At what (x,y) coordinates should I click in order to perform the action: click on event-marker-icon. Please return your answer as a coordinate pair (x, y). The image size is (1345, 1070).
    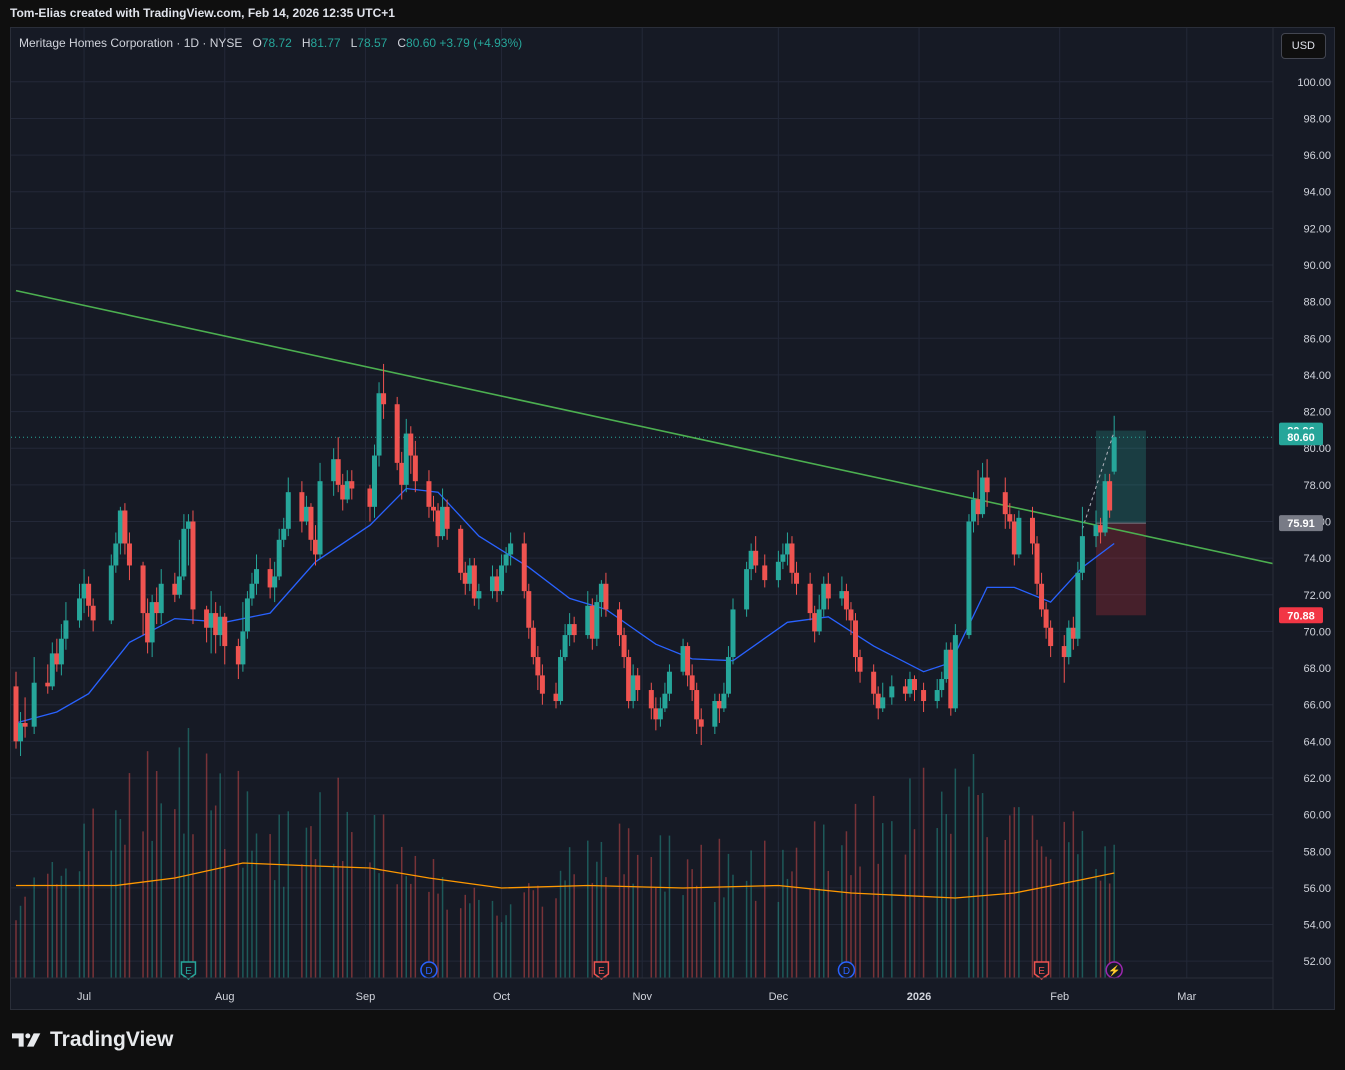
    Looking at the image, I should click on (188, 970).